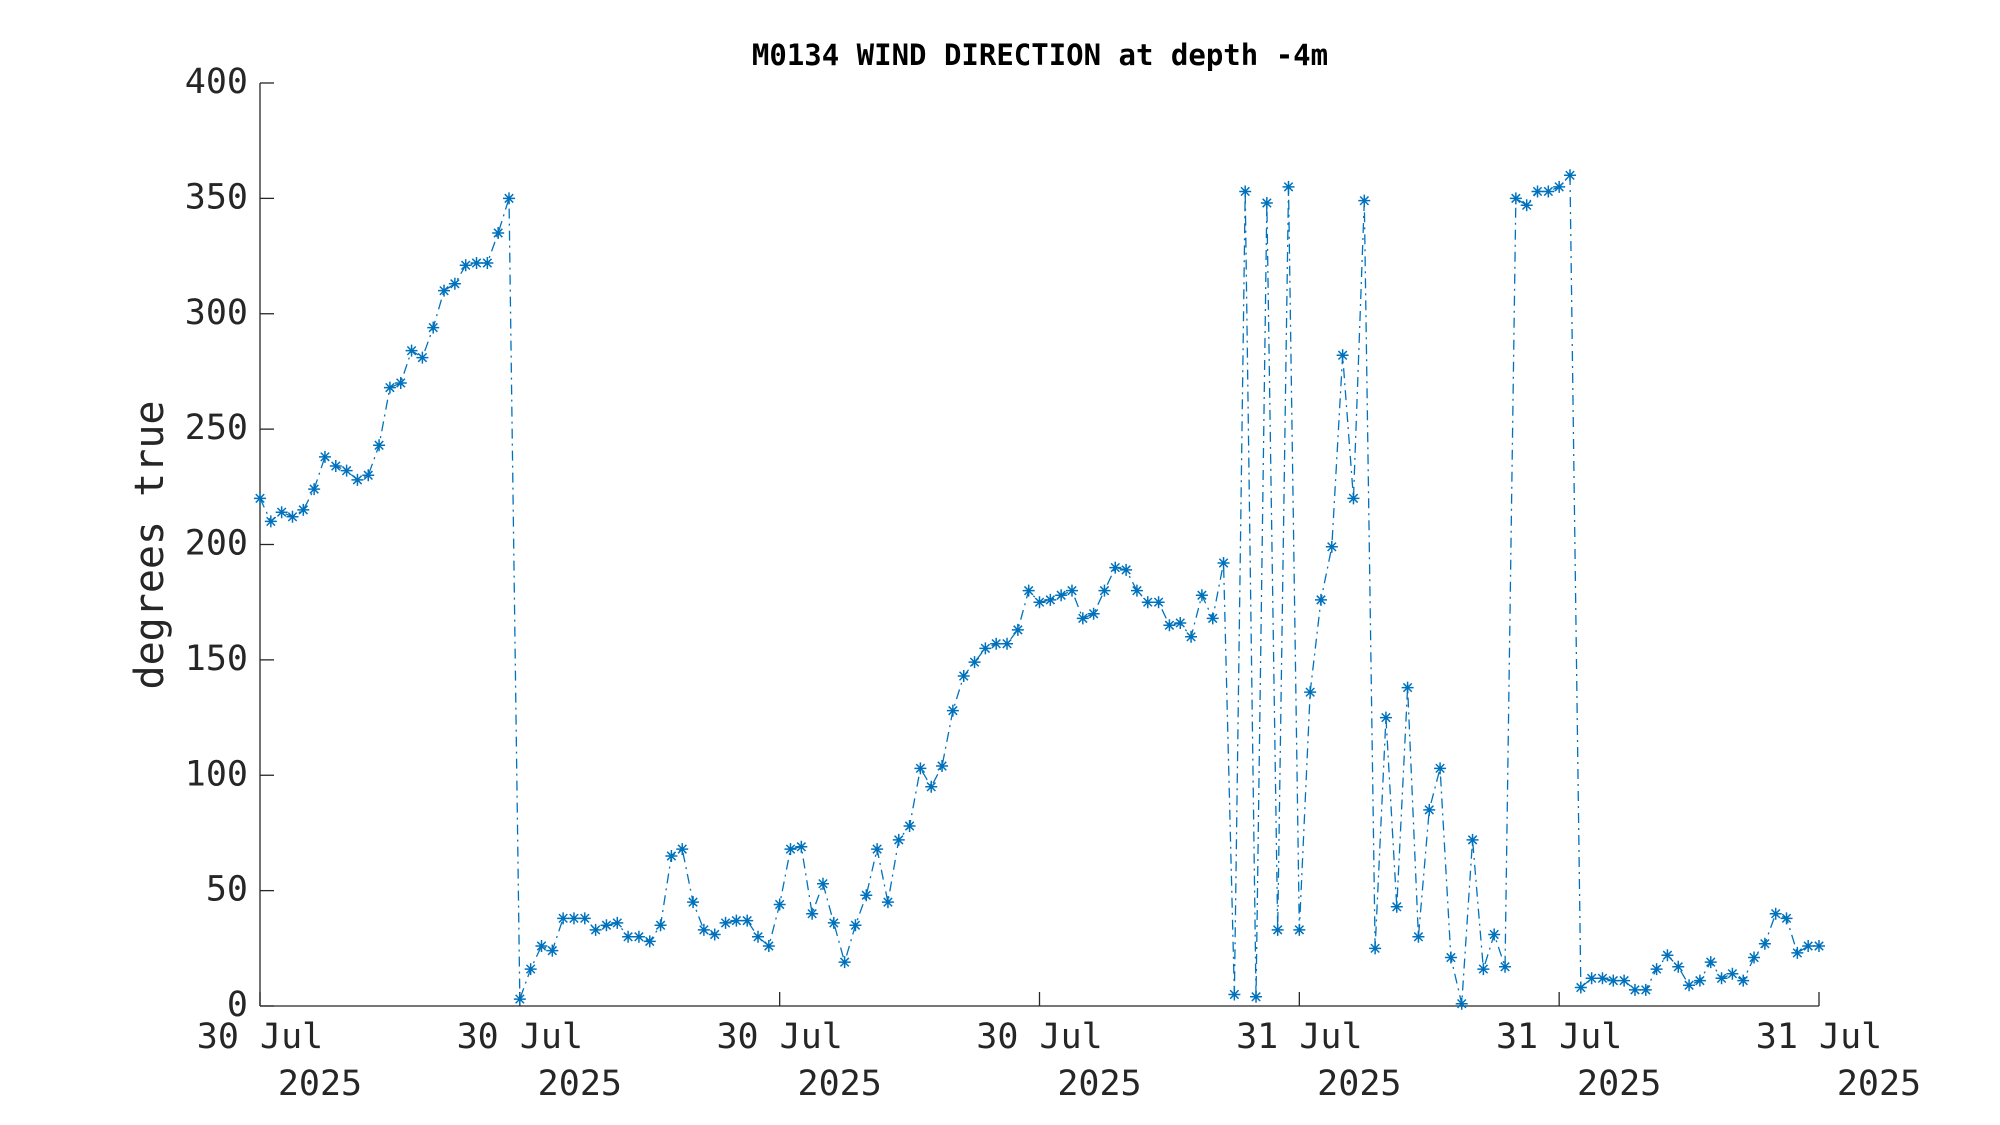  I want to click on y-tick-label: 100, so click(216, 774).